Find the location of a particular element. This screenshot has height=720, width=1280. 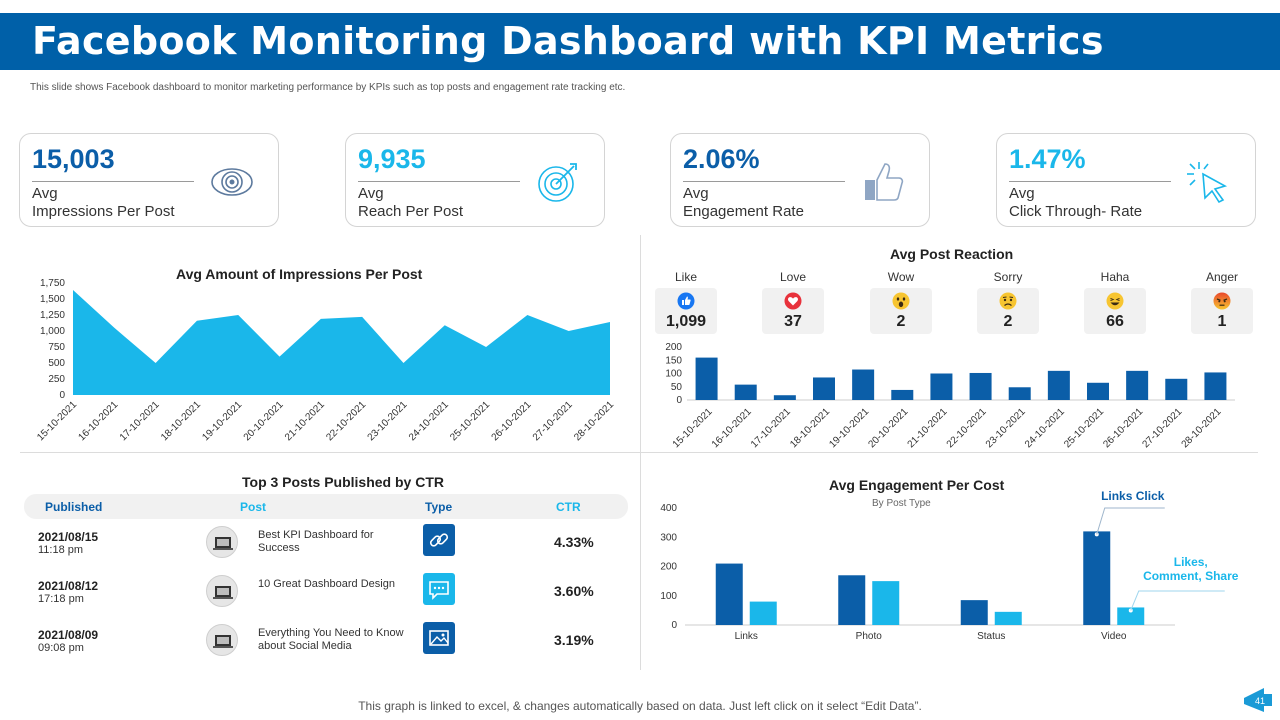

reaction-name: Like is located at coordinates (685, 277).